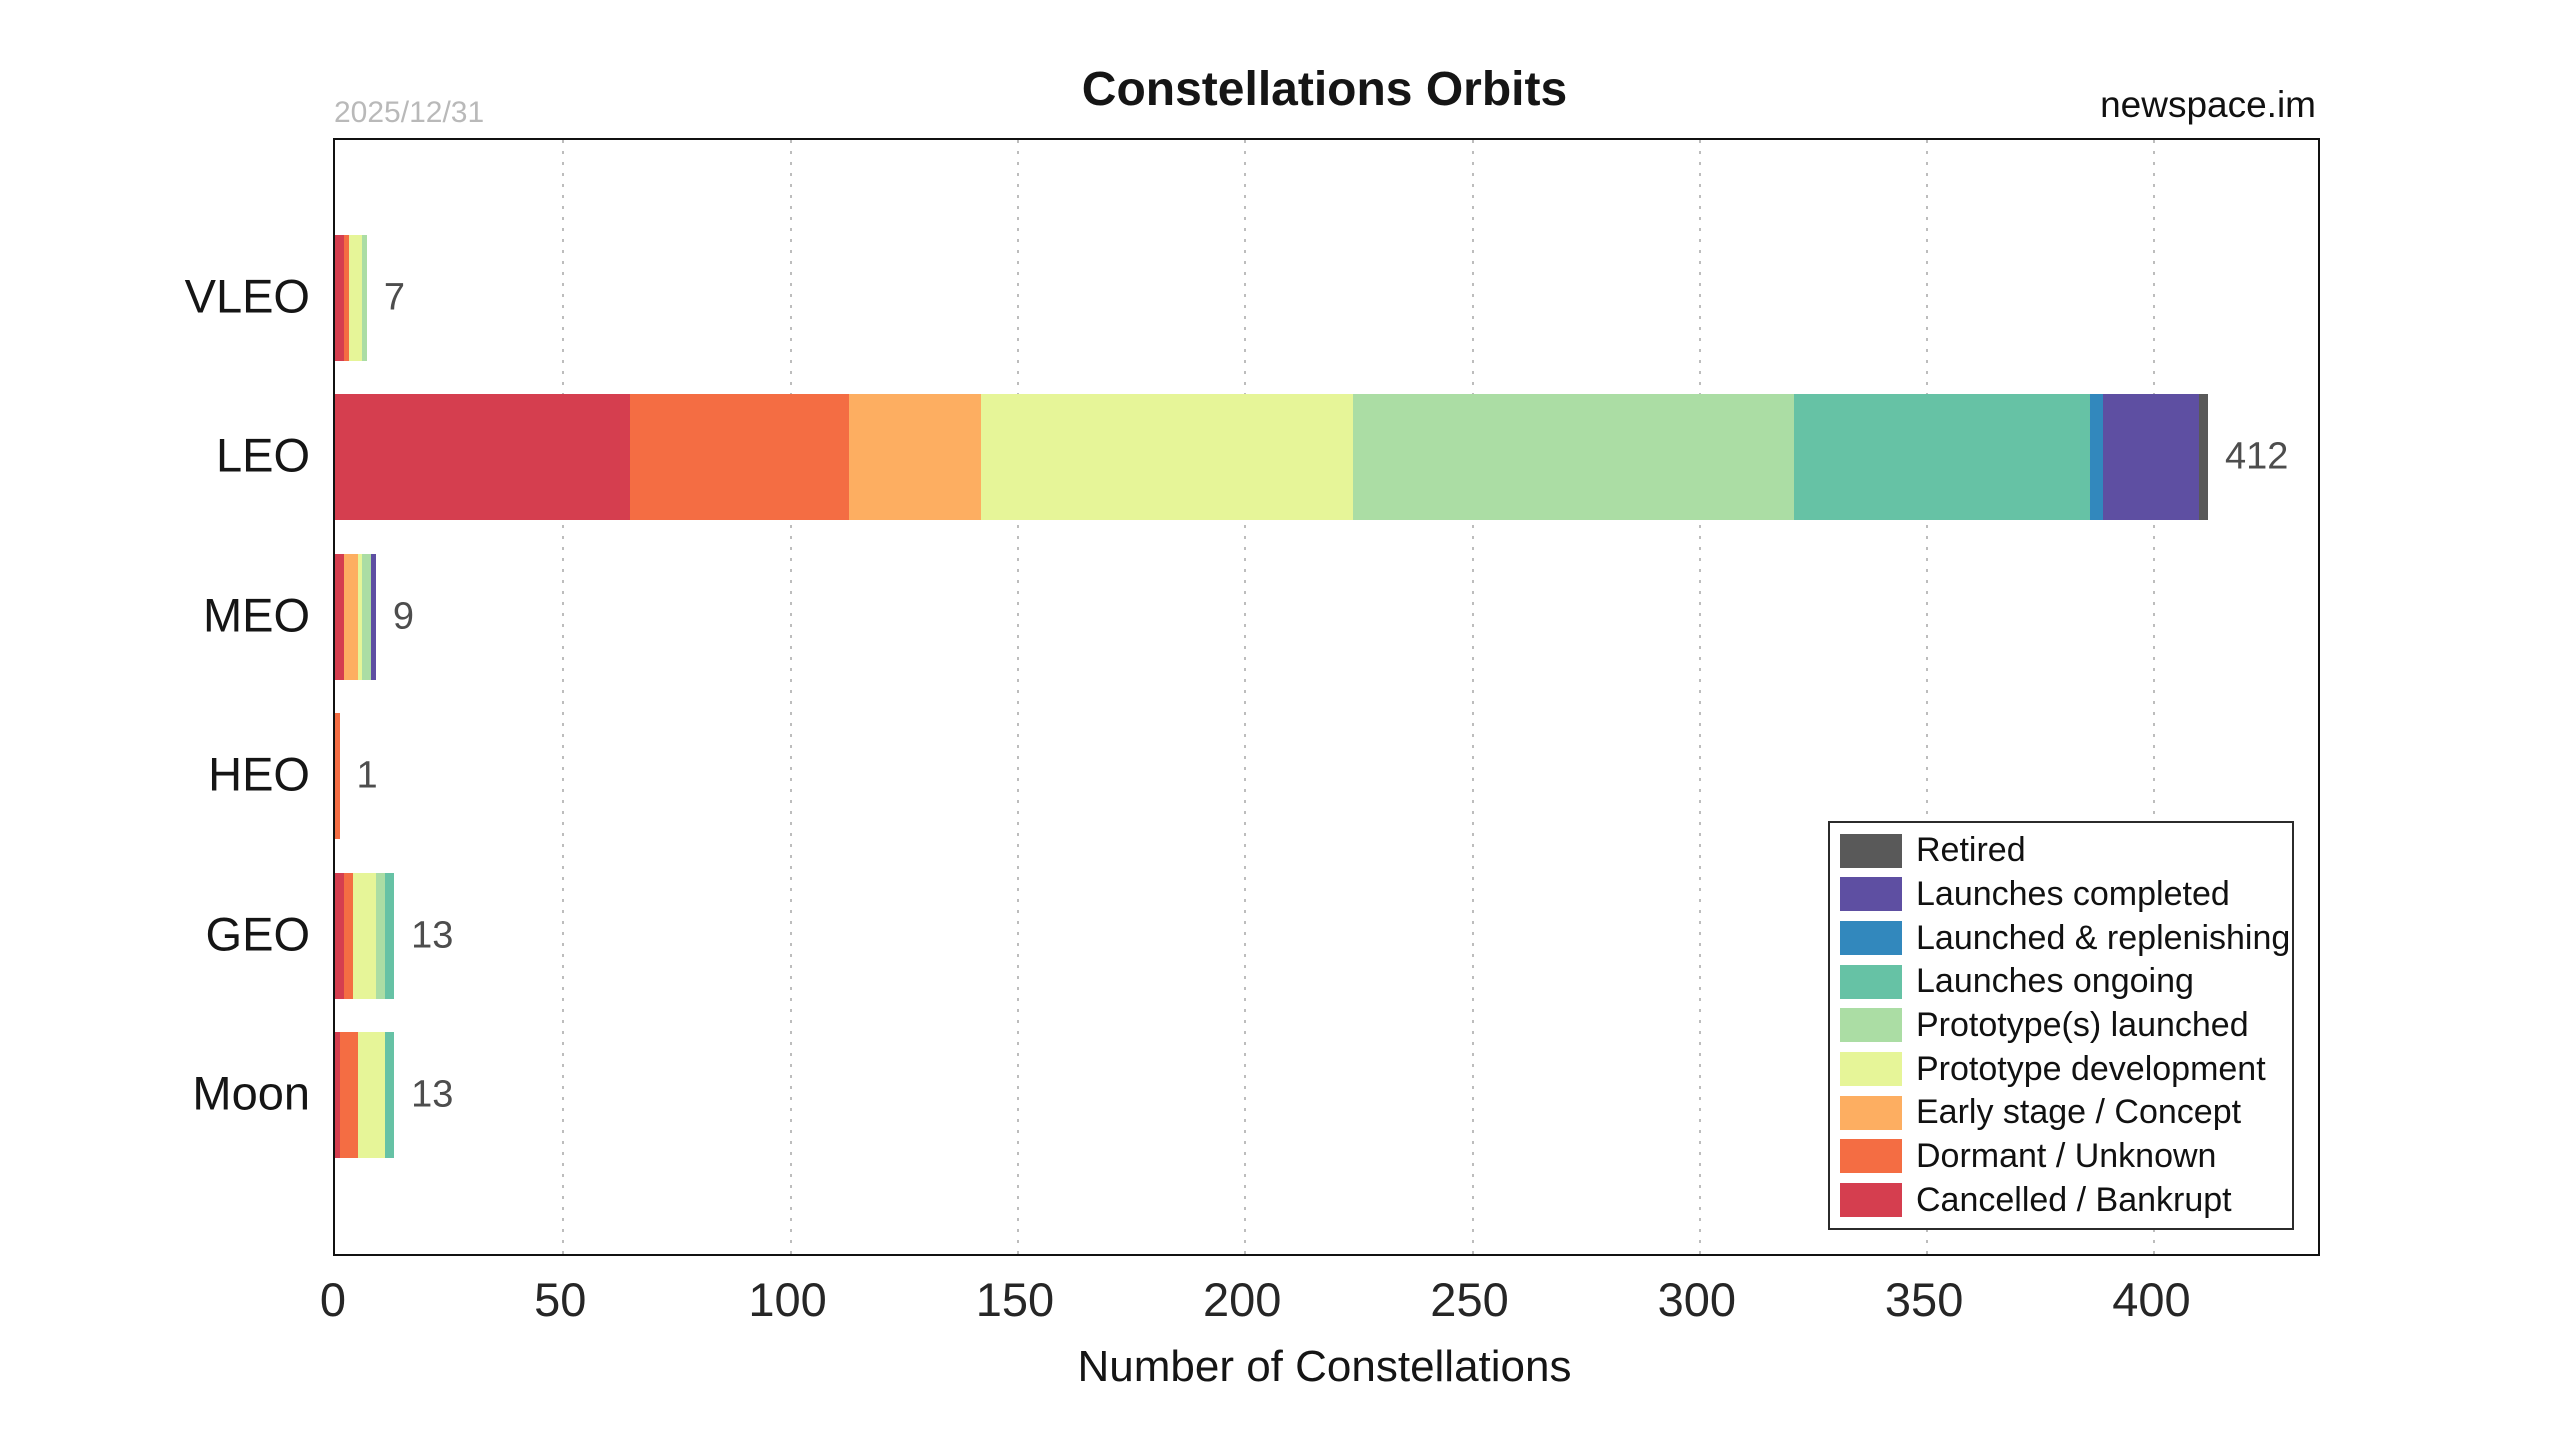 The width and height of the screenshot is (2560, 1440). Describe the element at coordinates (1242, 1299) in the screenshot. I see `x-axis-tick-label: 200` at that location.